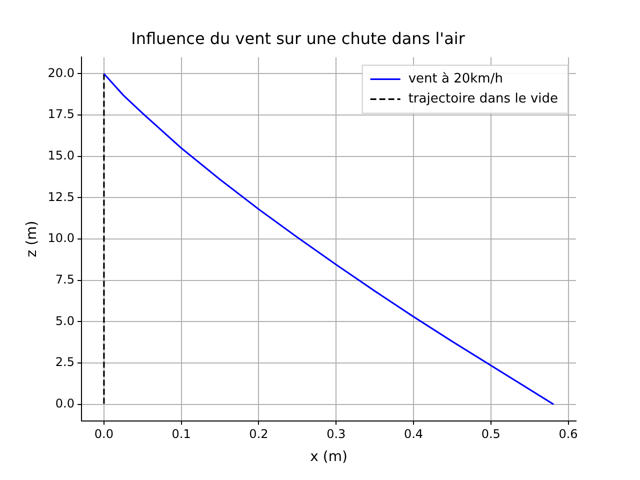 The height and width of the screenshot is (480, 640). What do you see at coordinates (483, 99) in the screenshot?
I see `legend-label: trajectoire dans le vide` at bounding box center [483, 99].